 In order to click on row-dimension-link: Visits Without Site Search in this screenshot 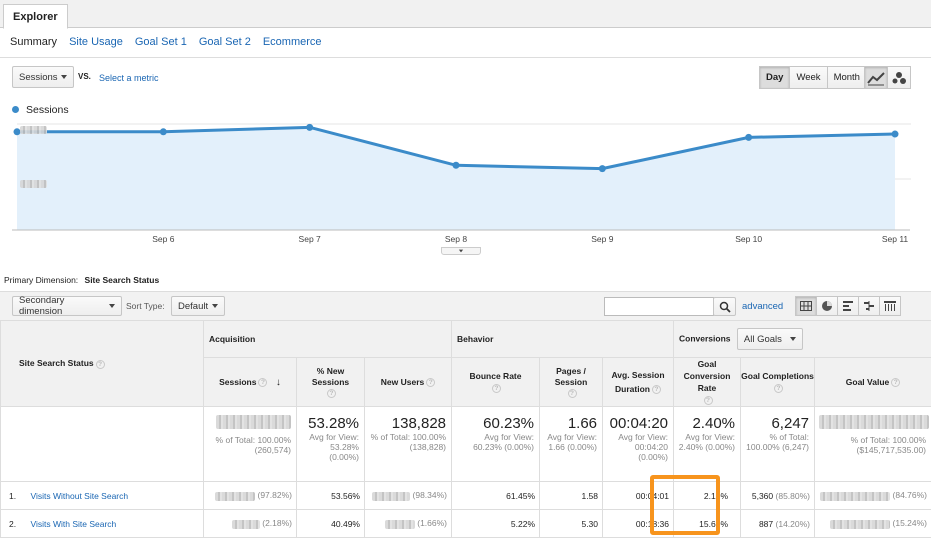, I will do `click(79, 495)`.